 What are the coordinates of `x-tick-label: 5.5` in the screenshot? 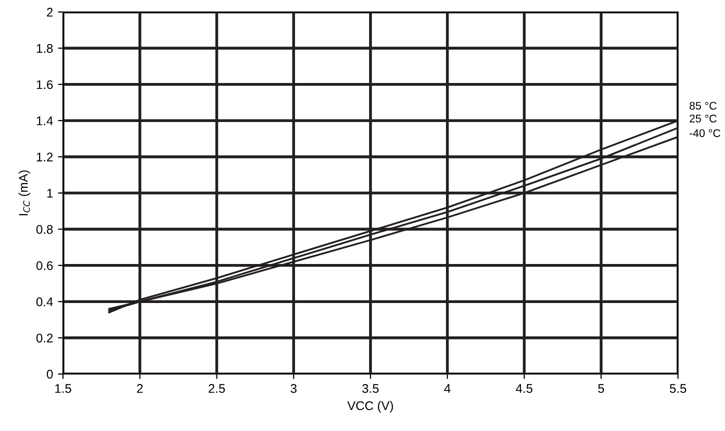 It's located at (678, 388).